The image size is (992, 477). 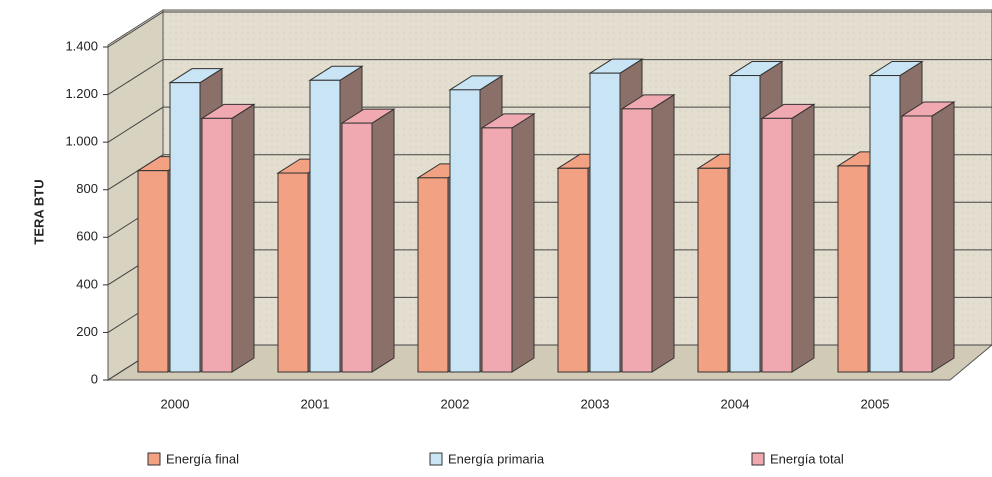 What do you see at coordinates (315, 403) in the screenshot?
I see `x-tick-label: 2001` at bounding box center [315, 403].